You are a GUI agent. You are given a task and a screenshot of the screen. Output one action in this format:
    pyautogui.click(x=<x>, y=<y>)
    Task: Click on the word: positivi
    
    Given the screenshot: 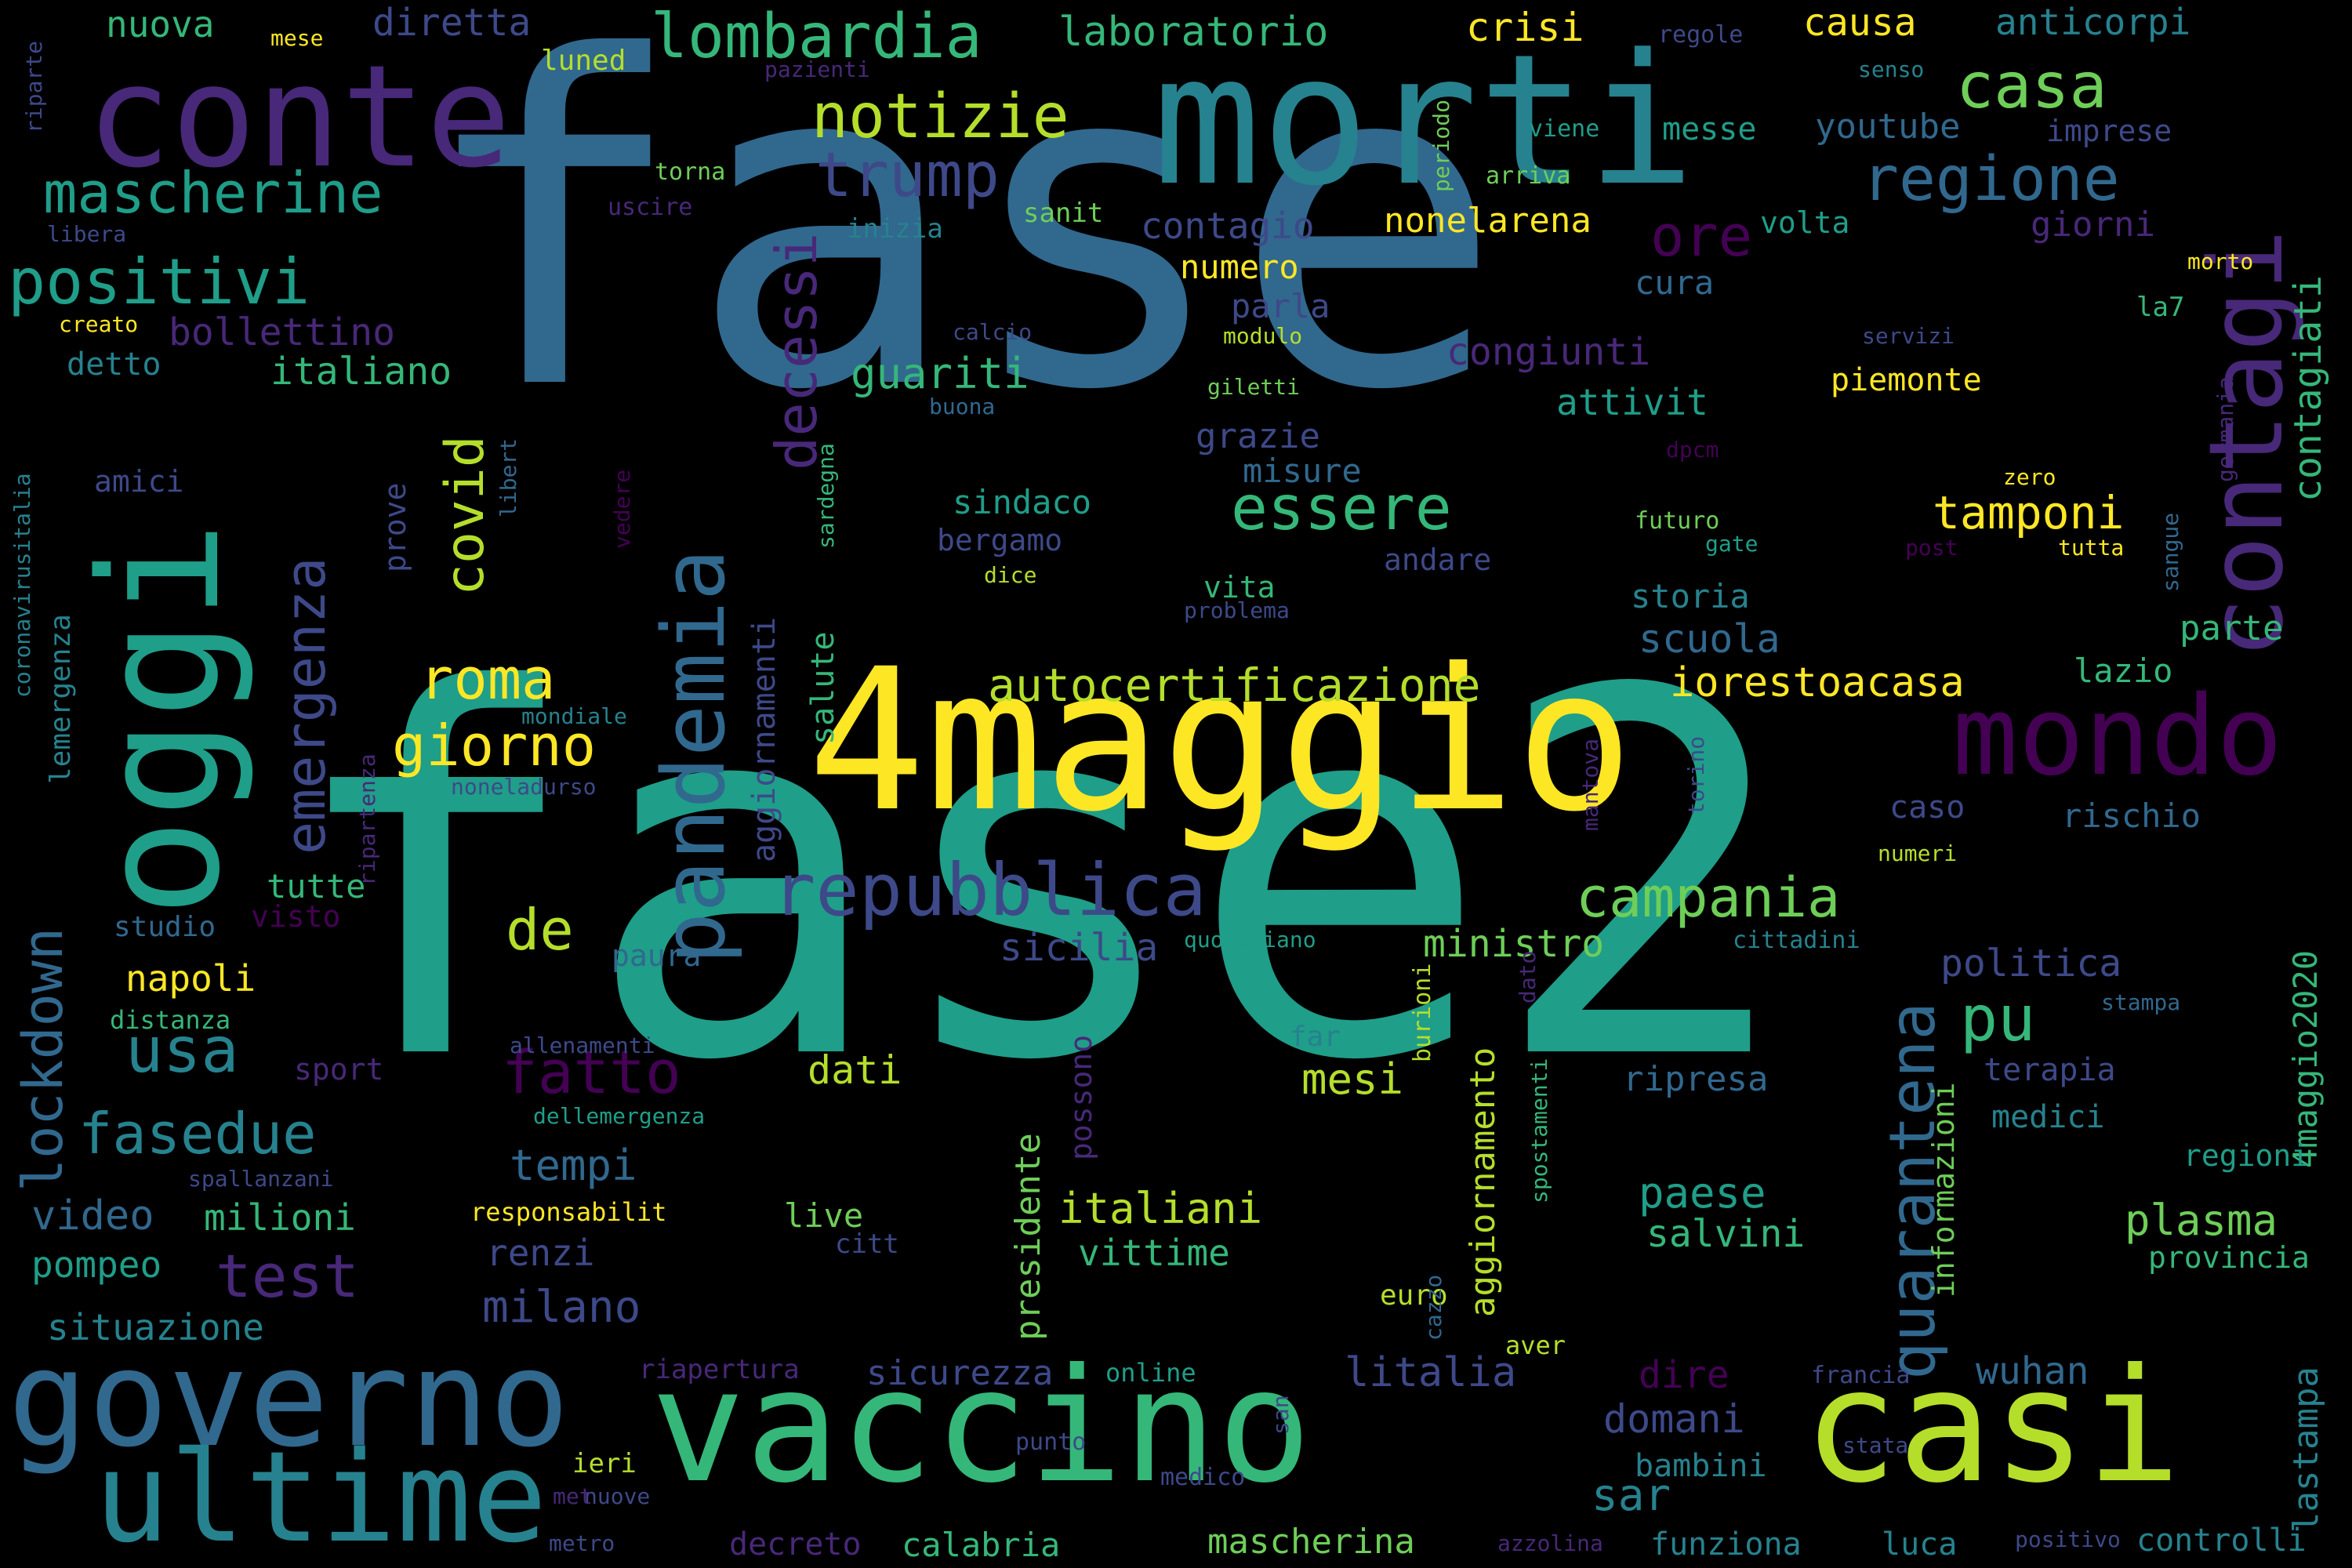 What is the action you would take?
    pyautogui.click(x=159, y=281)
    